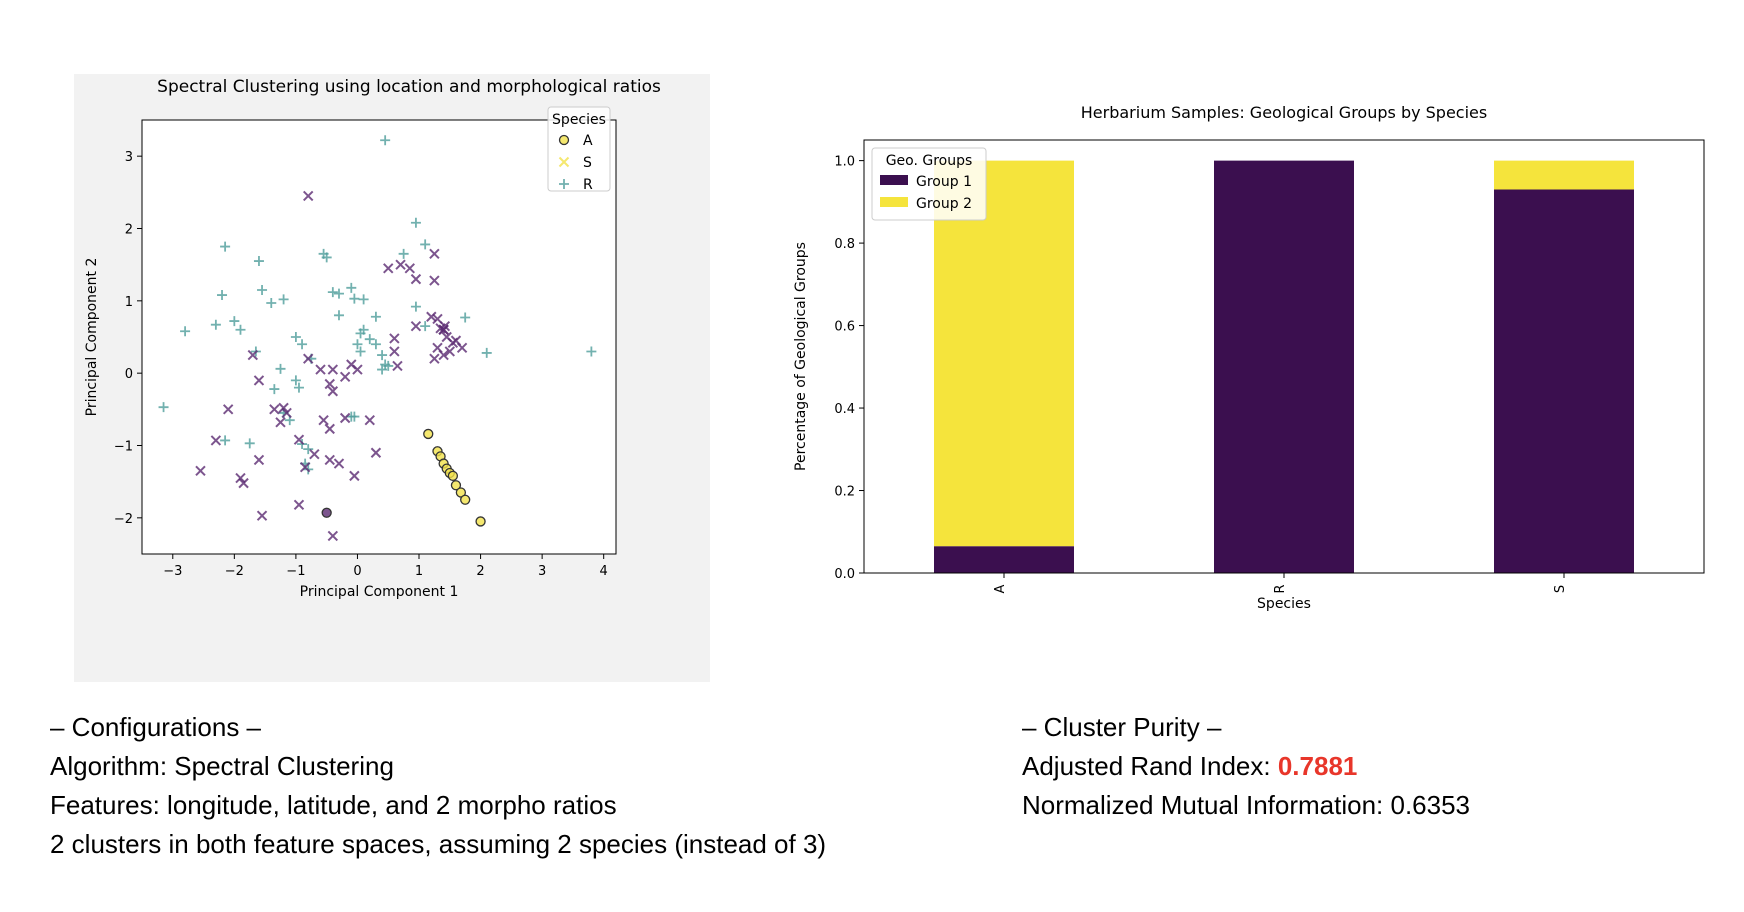 This screenshot has height=912, width=1744. I want to click on scatter-x-tick-label: −3, so click(172, 571).